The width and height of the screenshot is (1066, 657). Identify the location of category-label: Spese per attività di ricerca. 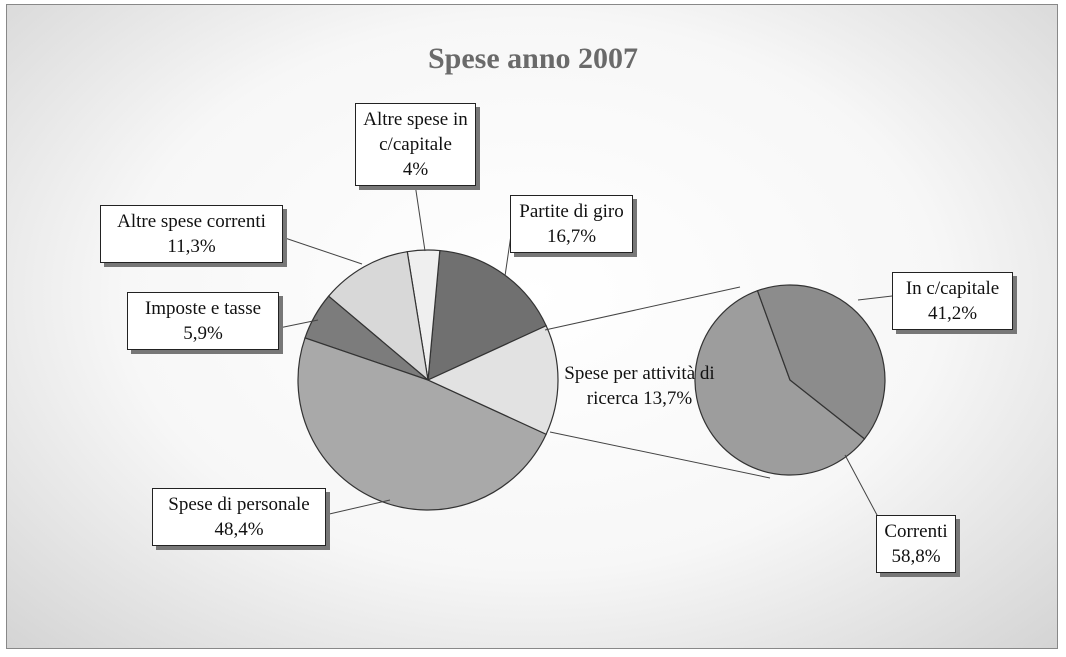
(639, 386).